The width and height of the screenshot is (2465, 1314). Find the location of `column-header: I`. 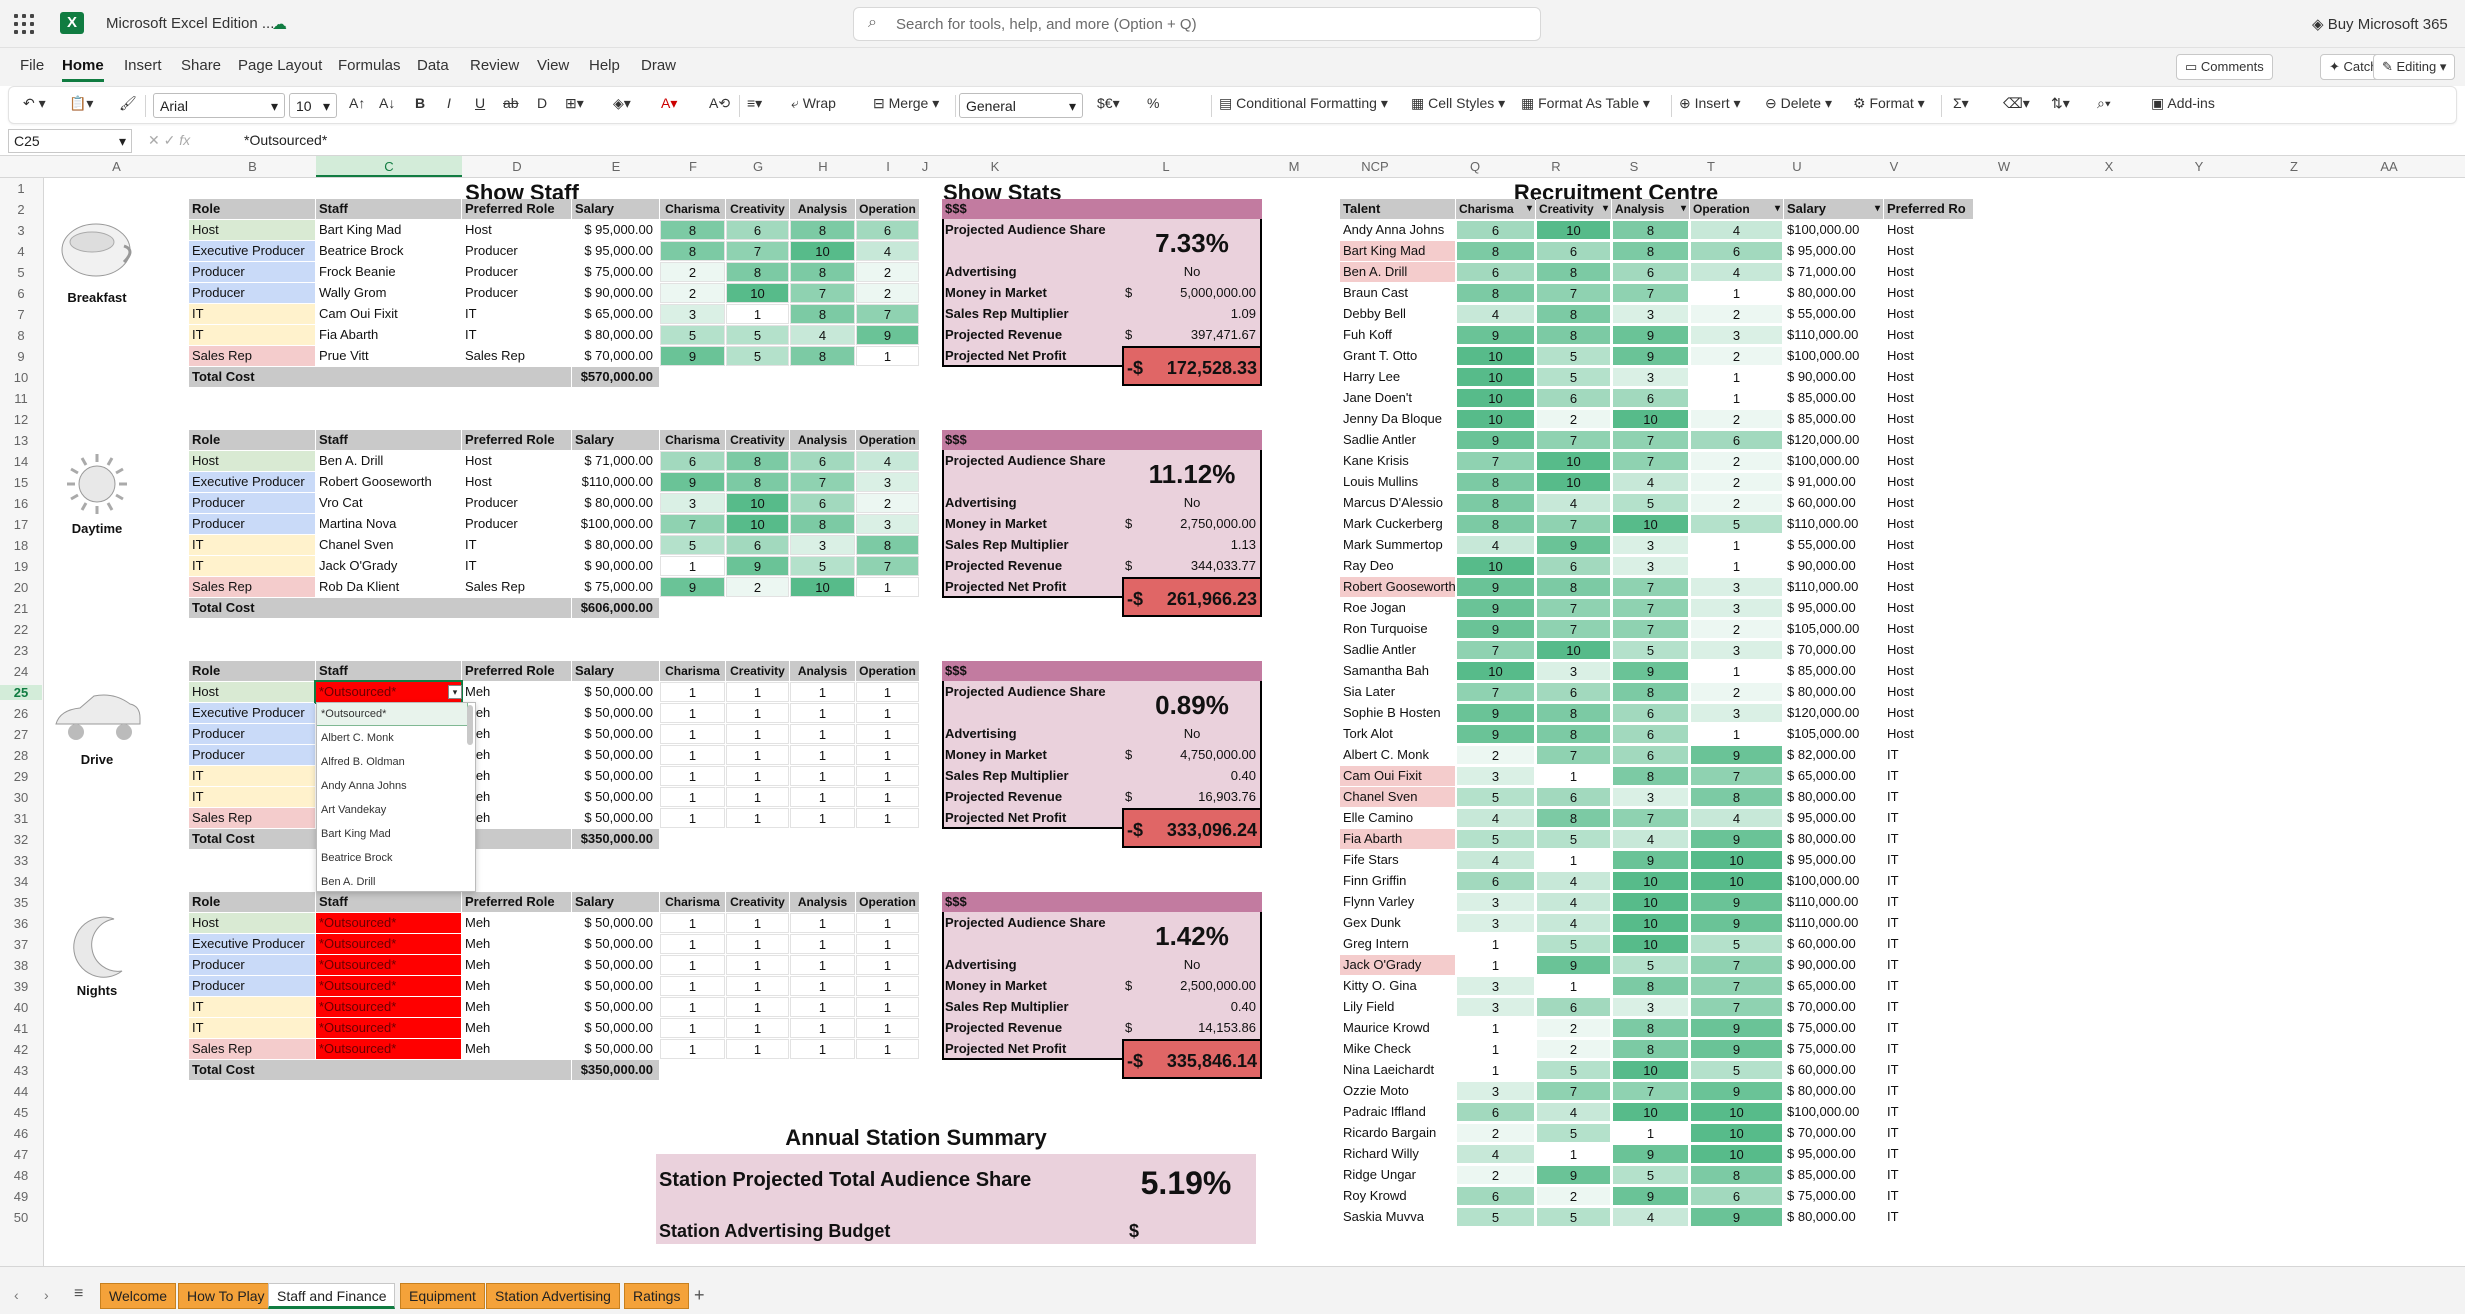

column-header: I is located at coordinates (888, 166).